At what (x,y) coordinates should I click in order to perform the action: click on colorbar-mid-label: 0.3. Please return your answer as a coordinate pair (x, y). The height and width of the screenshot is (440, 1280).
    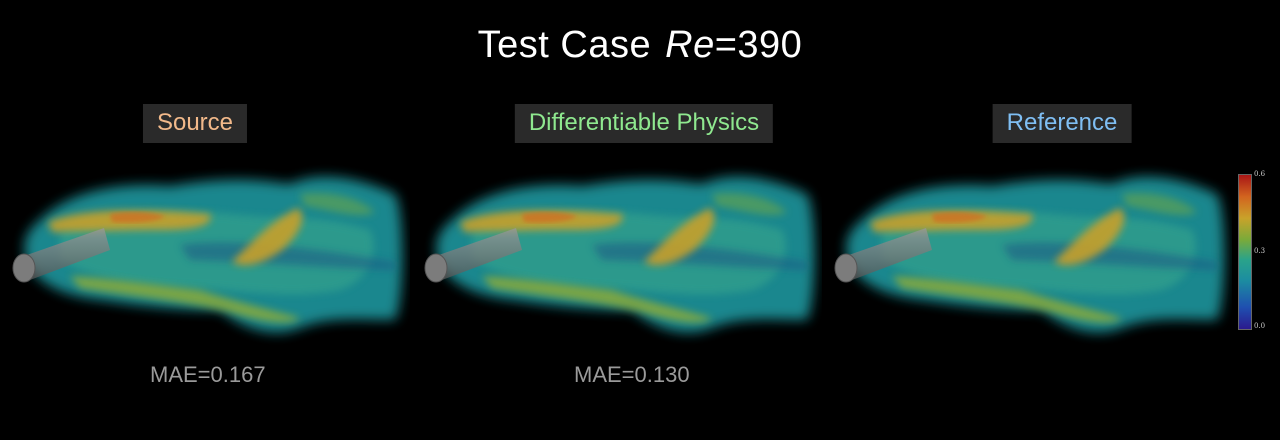
    Looking at the image, I should click on (1260, 251).